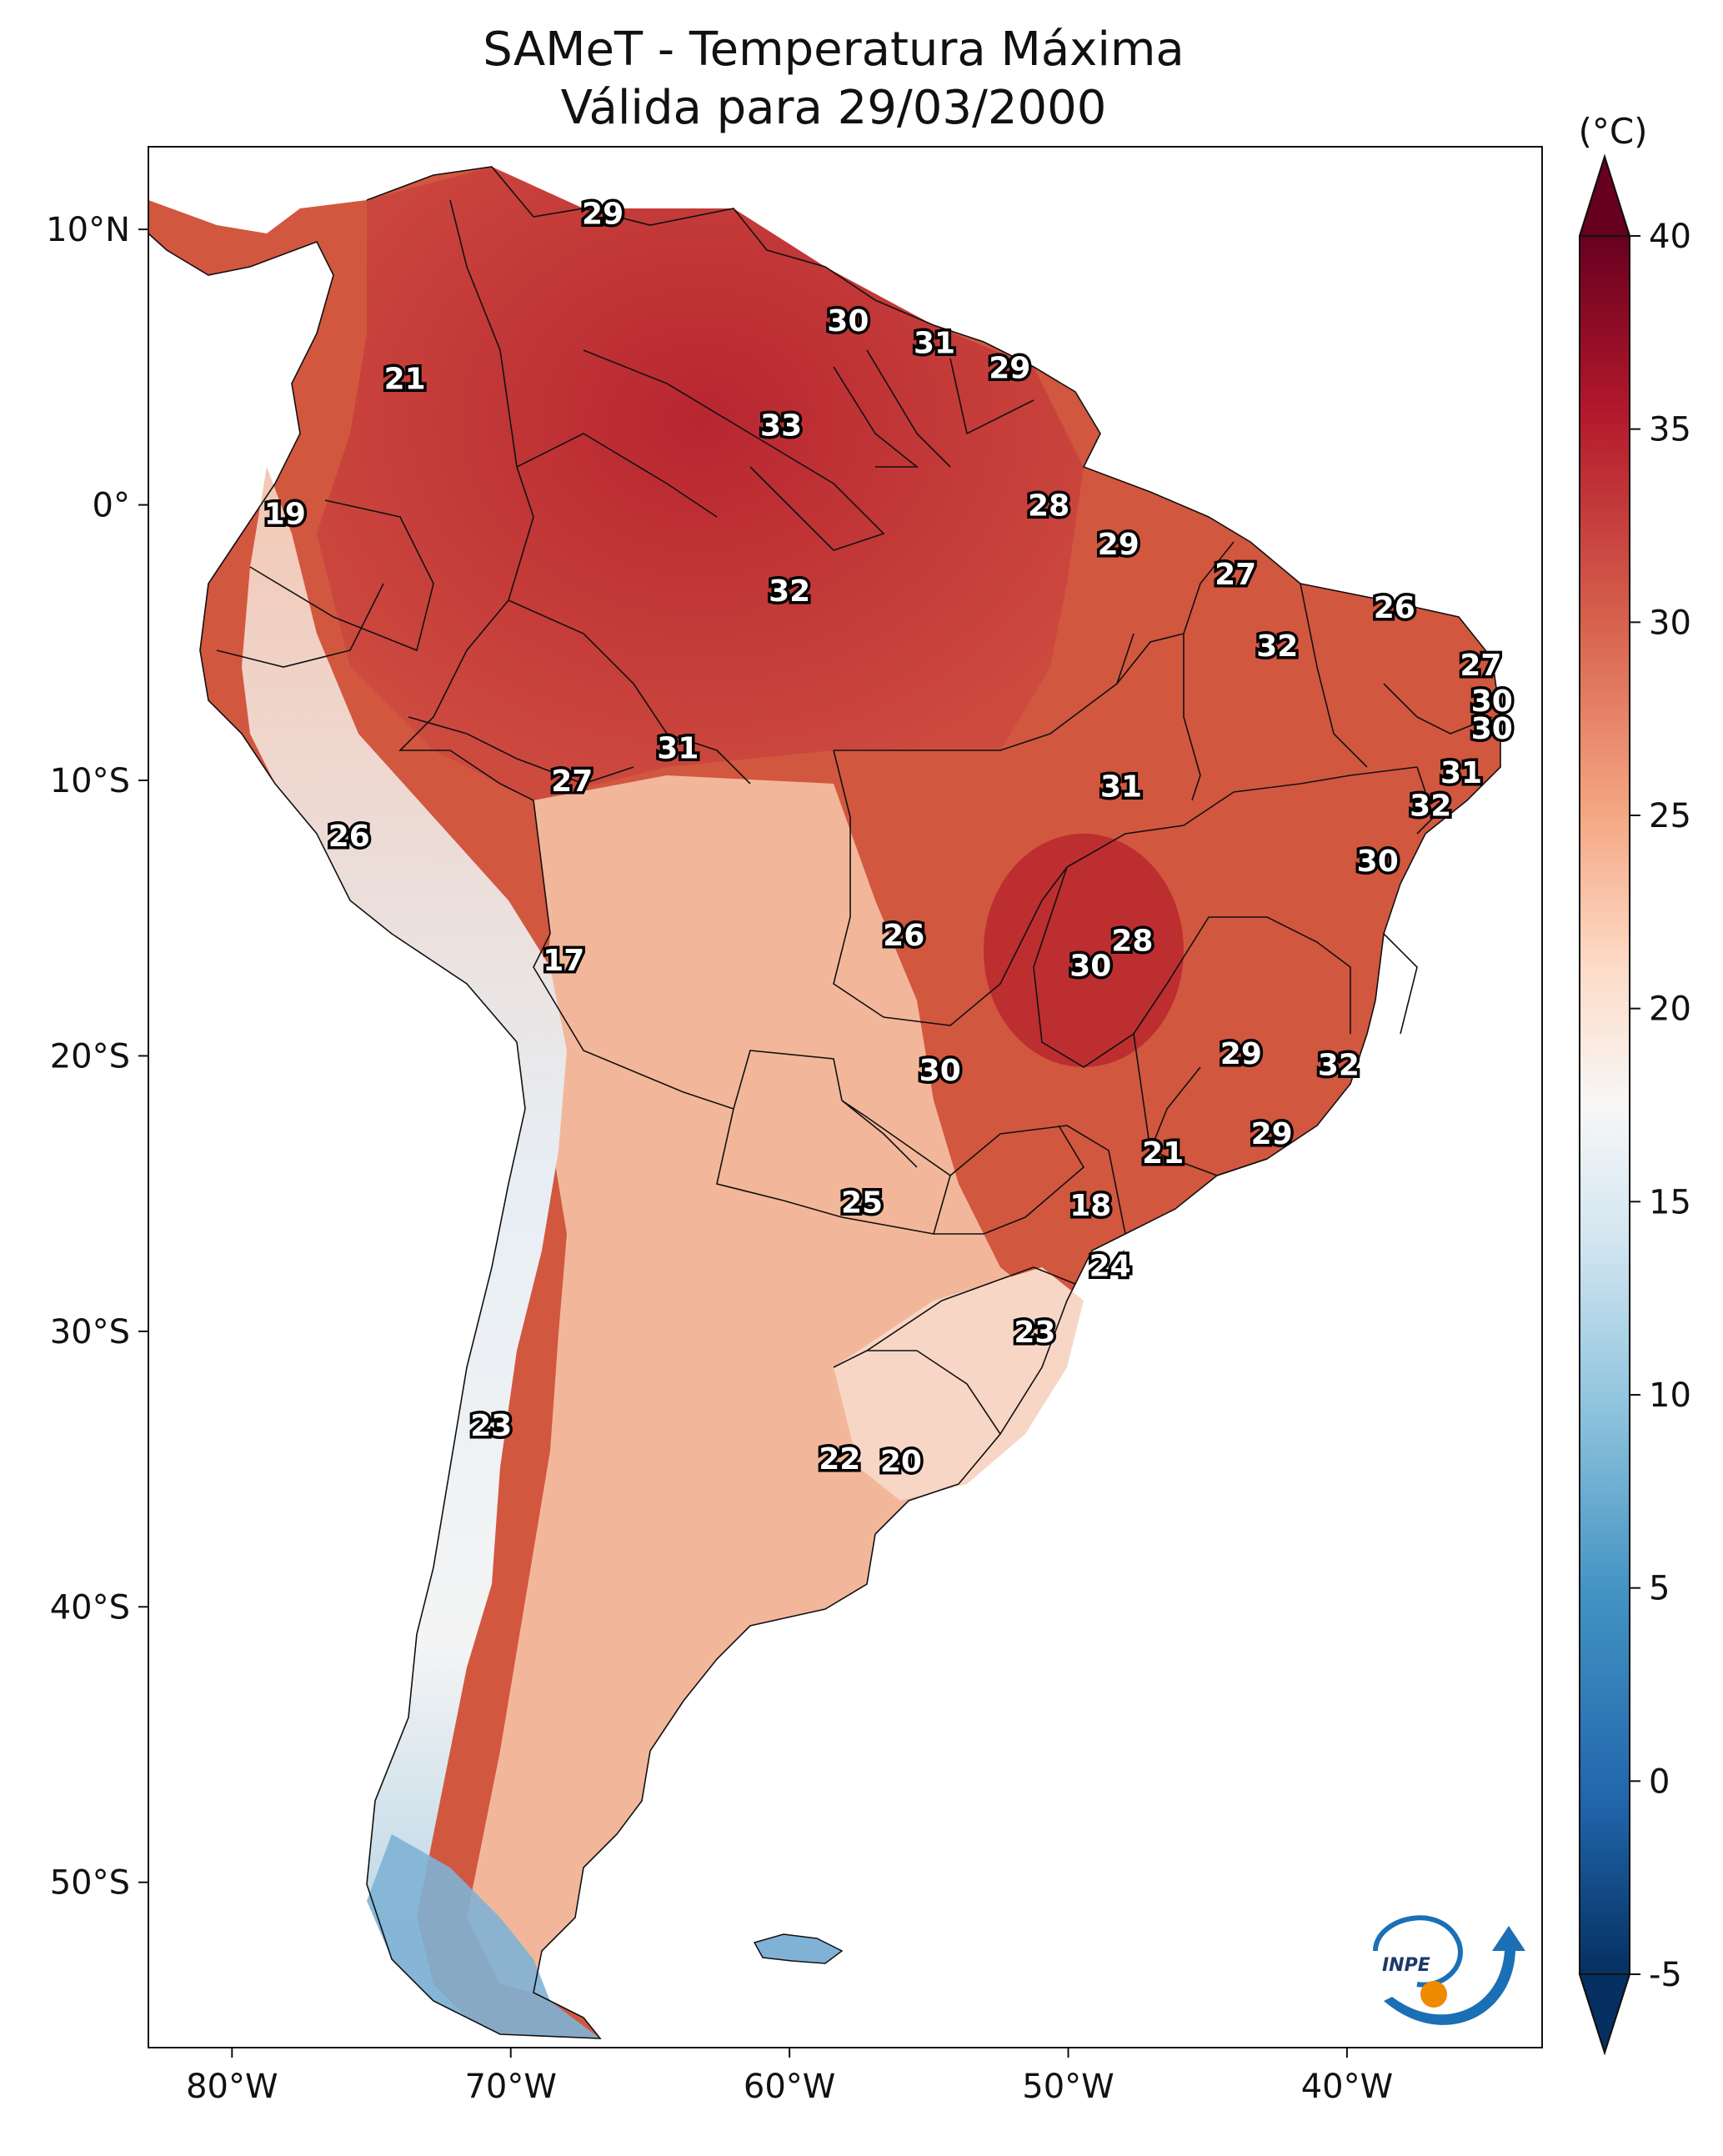  What do you see at coordinates (90, 1332) in the screenshot?
I see `lat-tick-label: 30°S` at bounding box center [90, 1332].